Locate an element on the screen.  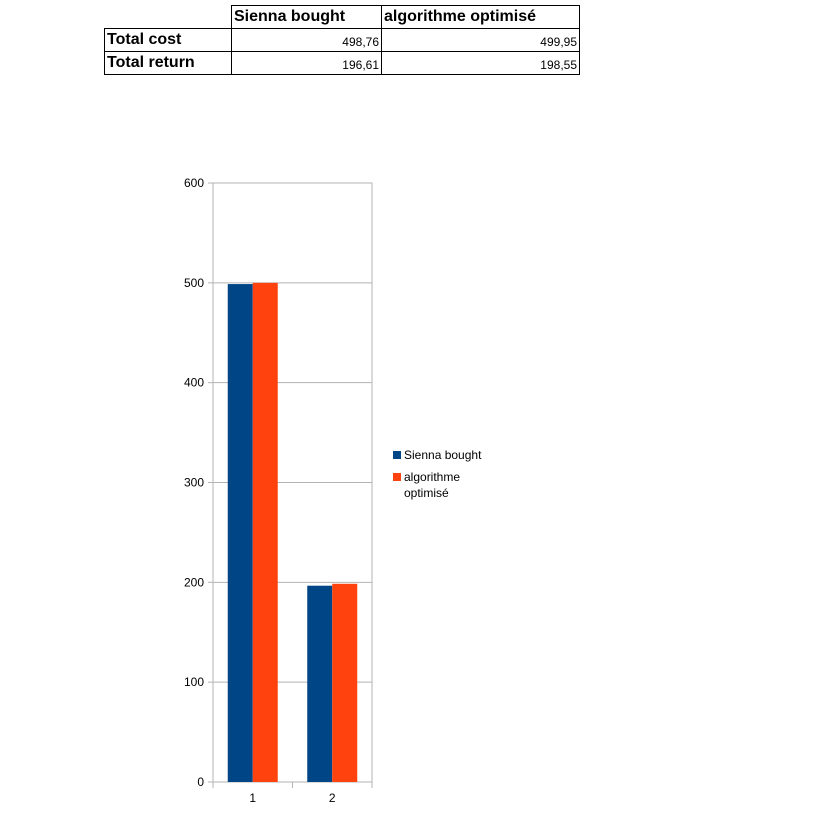
table-row: Total return 196,61 198,55 is located at coordinates (342, 63).